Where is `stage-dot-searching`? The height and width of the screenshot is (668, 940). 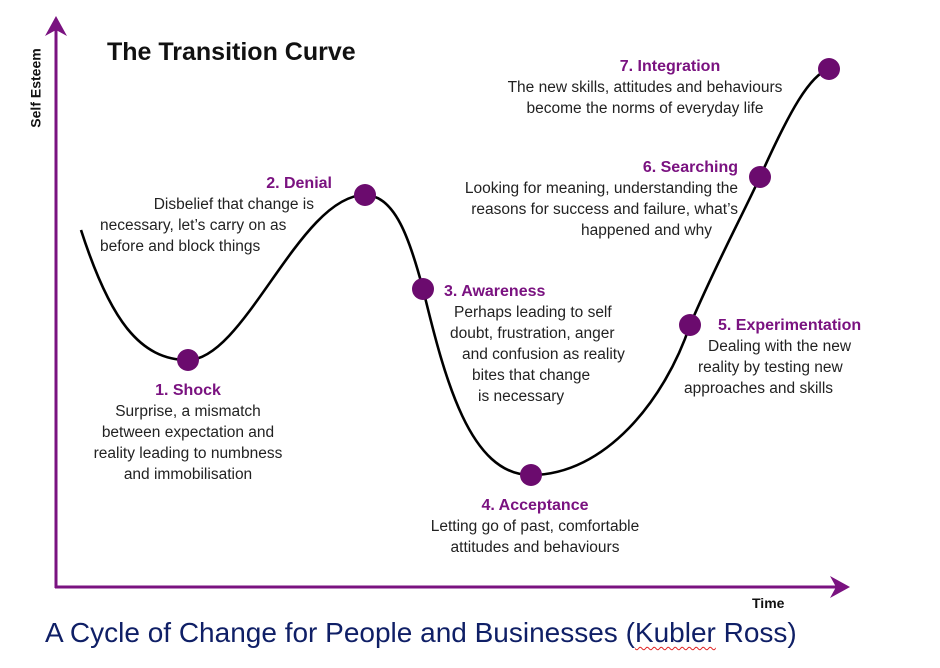
stage-dot-searching is located at coordinates (760, 177).